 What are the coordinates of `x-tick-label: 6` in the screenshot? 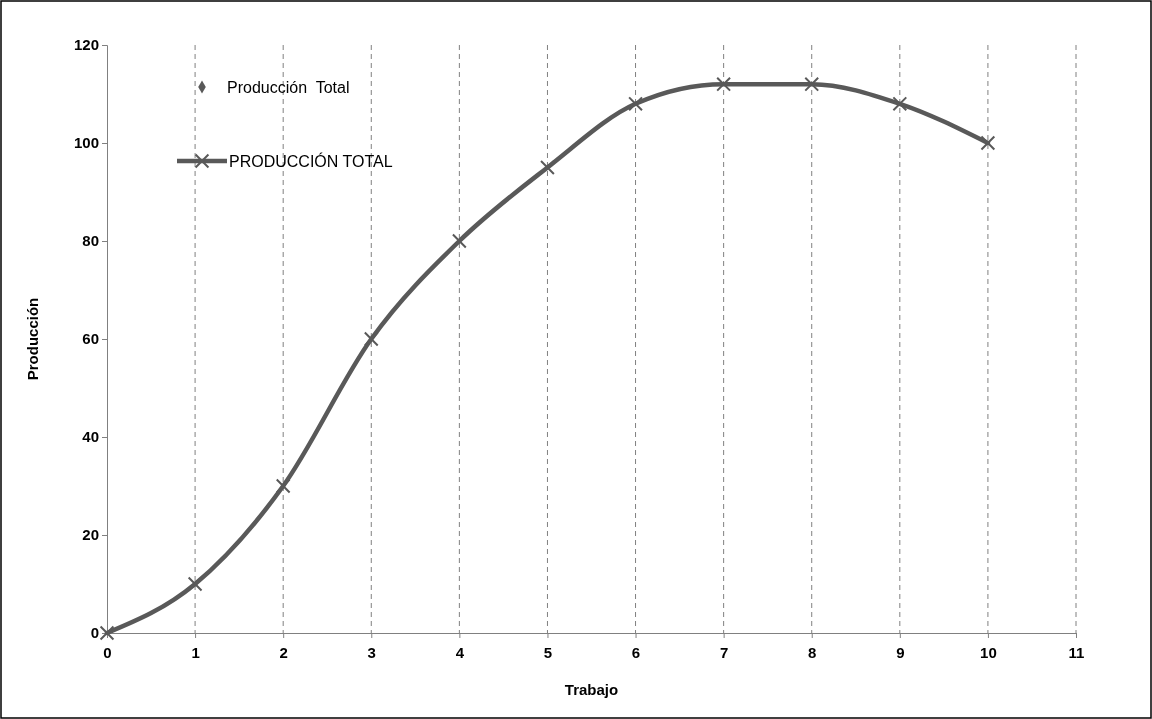 It's located at (636, 652).